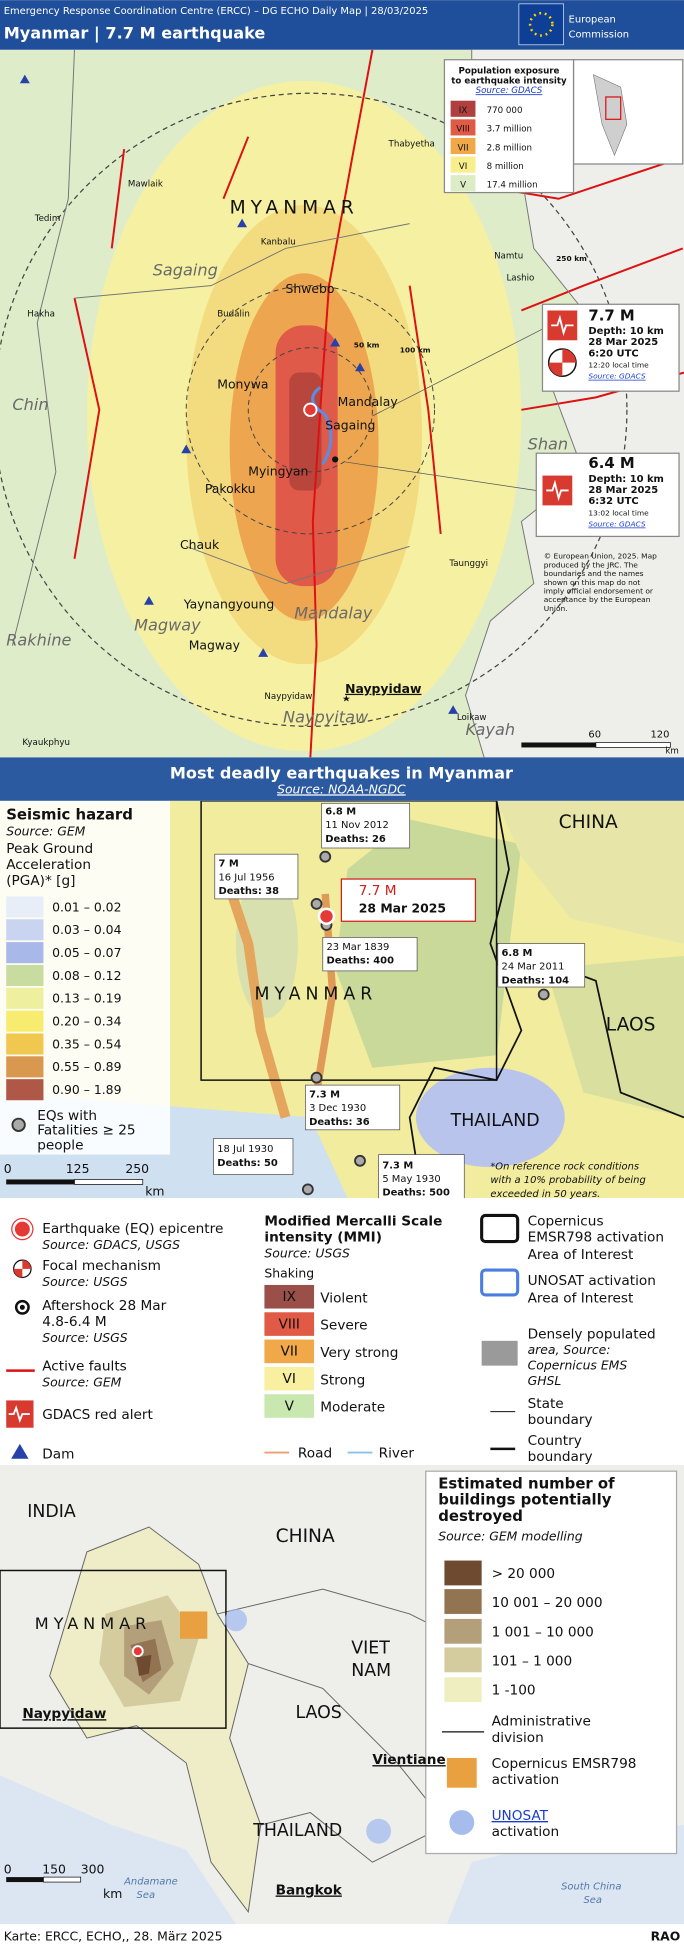 Image resolution: width=684 pixels, height=1948 pixels. What do you see at coordinates (505, 111) in the screenshot?
I see `exposure-value: 770 000` at bounding box center [505, 111].